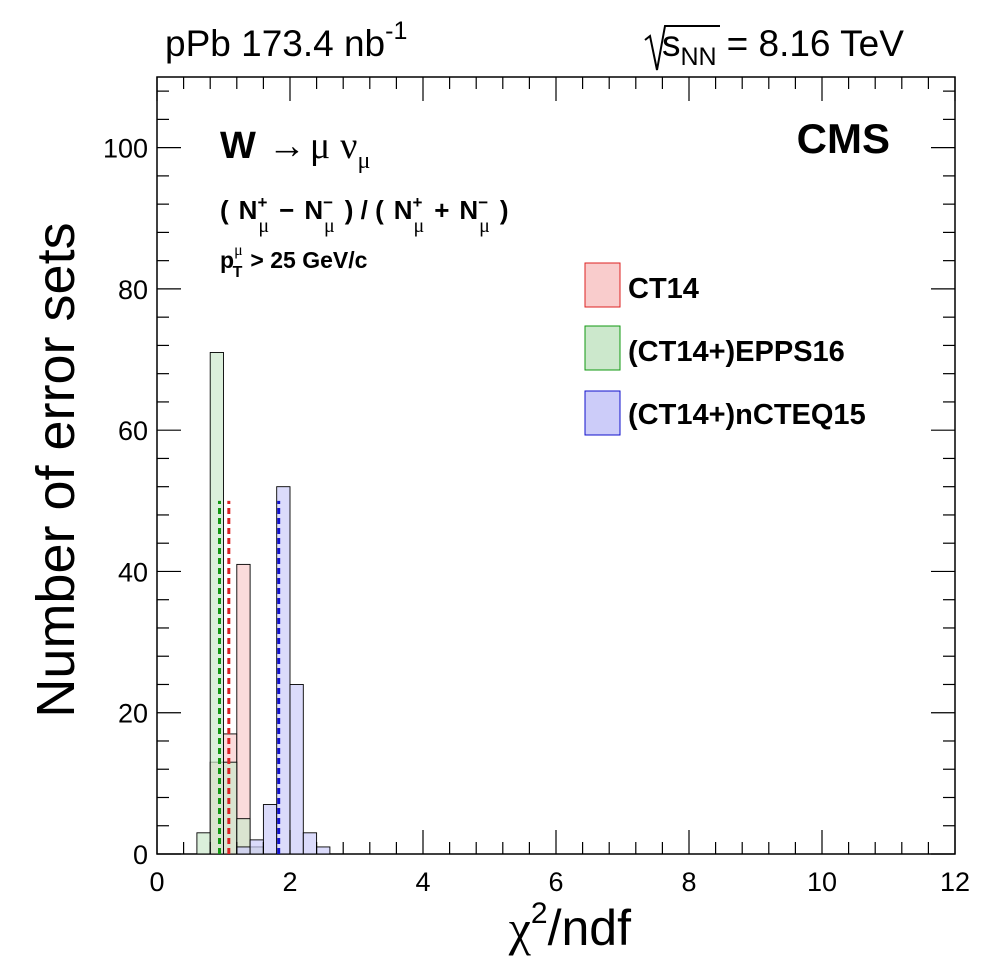 The image size is (996, 977). Describe the element at coordinates (133, 714) in the screenshot. I see `y-tick-label: 20` at that location.